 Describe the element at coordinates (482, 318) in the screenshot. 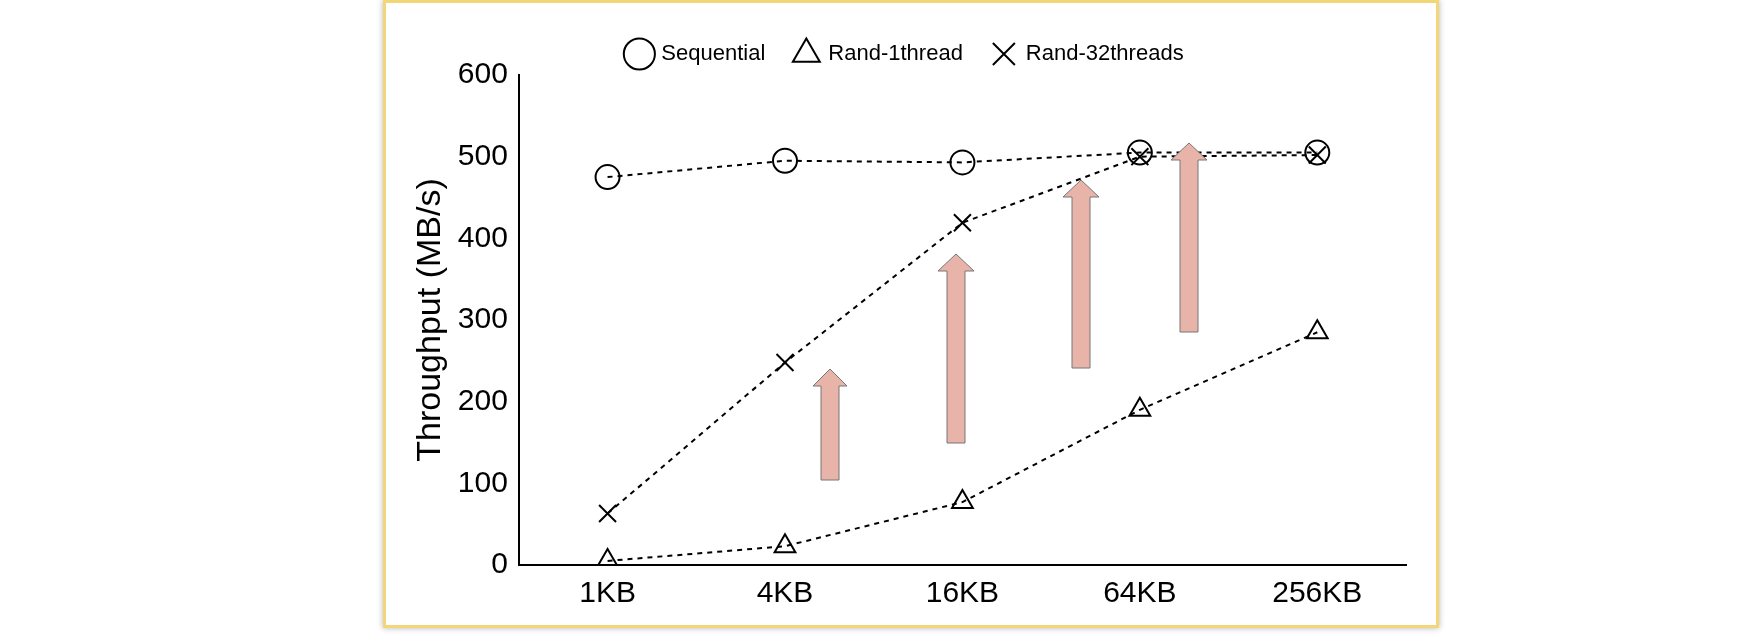

I see `y-tick-label: 300` at that location.